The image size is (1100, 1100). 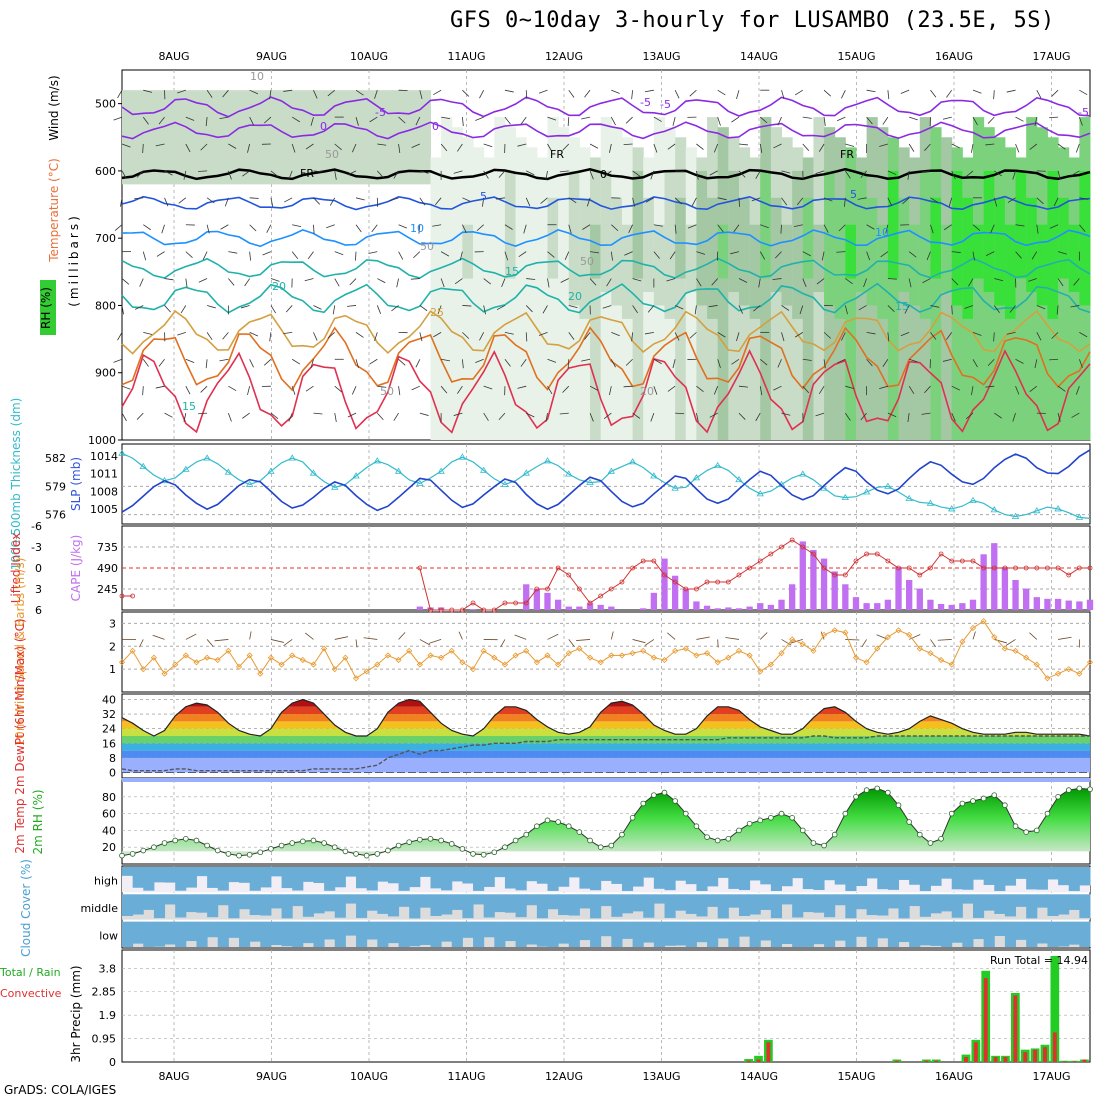 I want to click on slp-tick: 1011, so click(x=104, y=474).